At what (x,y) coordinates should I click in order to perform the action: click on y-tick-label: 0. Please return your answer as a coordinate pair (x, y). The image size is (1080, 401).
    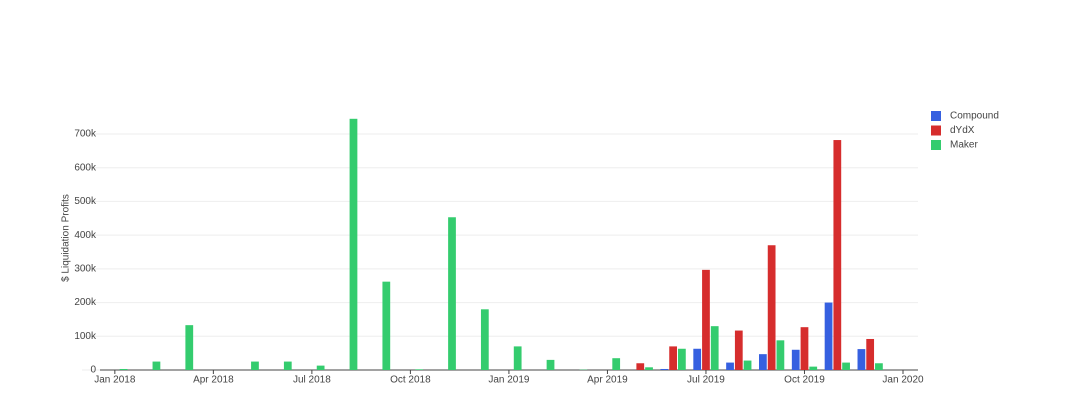
    Looking at the image, I should click on (93, 370).